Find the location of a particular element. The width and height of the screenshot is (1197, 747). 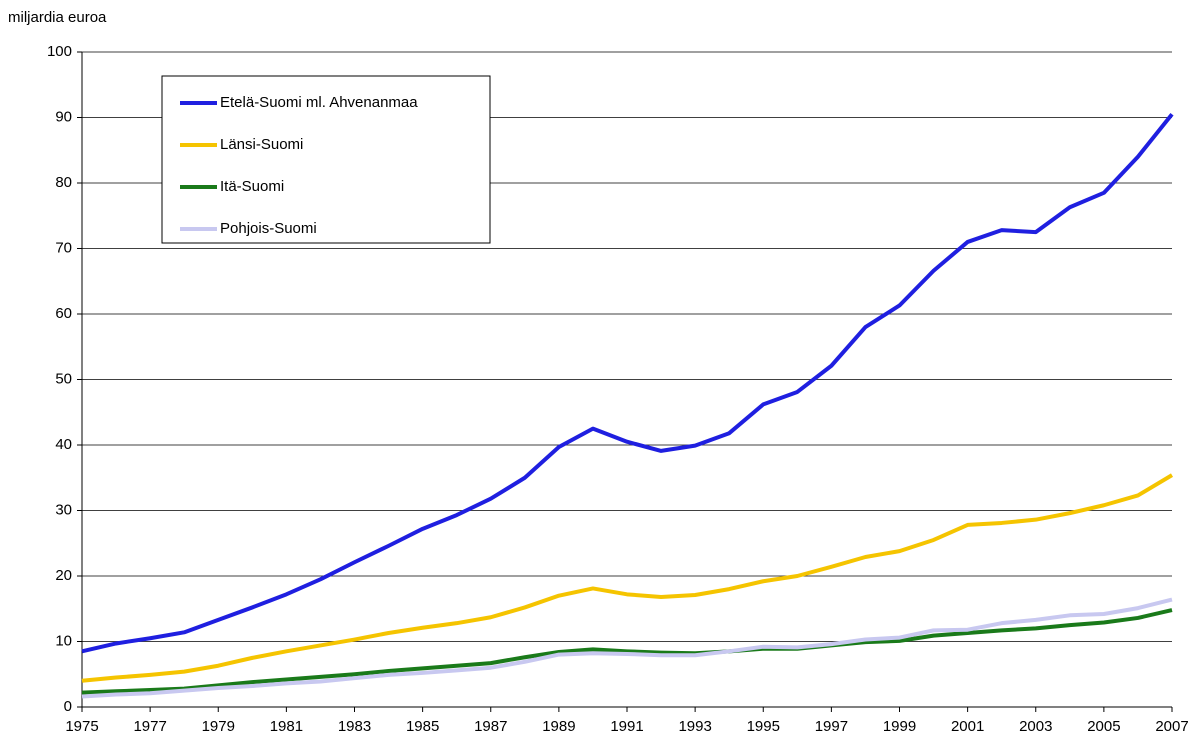

x-tick-label: 1995 is located at coordinates (763, 726).